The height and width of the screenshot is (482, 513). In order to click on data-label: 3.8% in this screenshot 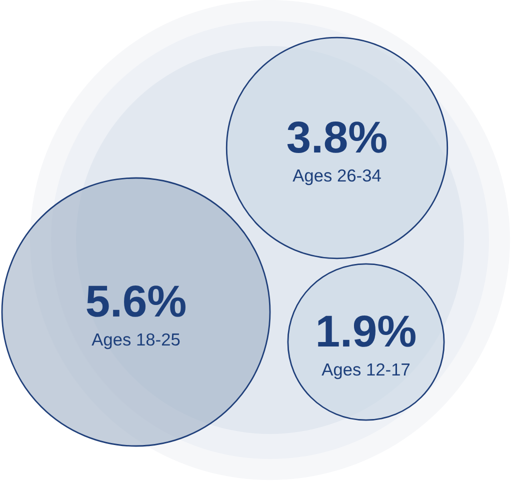, I will do `click(336, 137)`.